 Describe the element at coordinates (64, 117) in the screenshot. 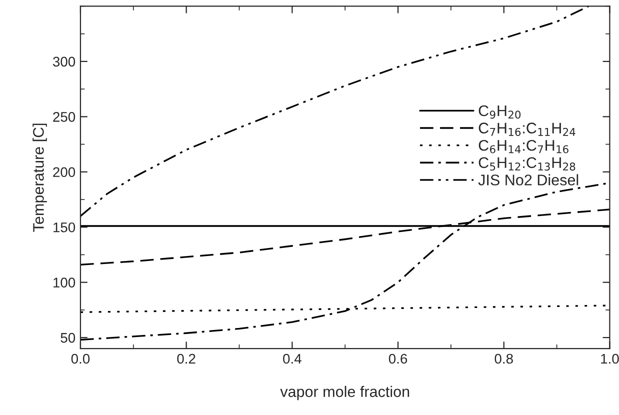

I see `y-tick-label: 250` at that location.